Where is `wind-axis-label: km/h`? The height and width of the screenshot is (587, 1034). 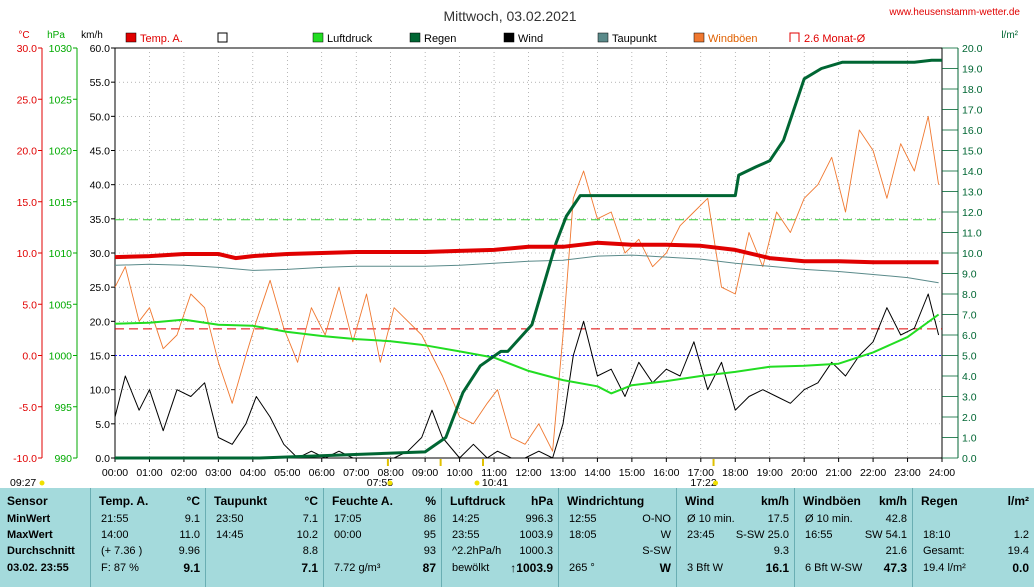
wind-axis-label: km/h is located at coordinates (92, 35).